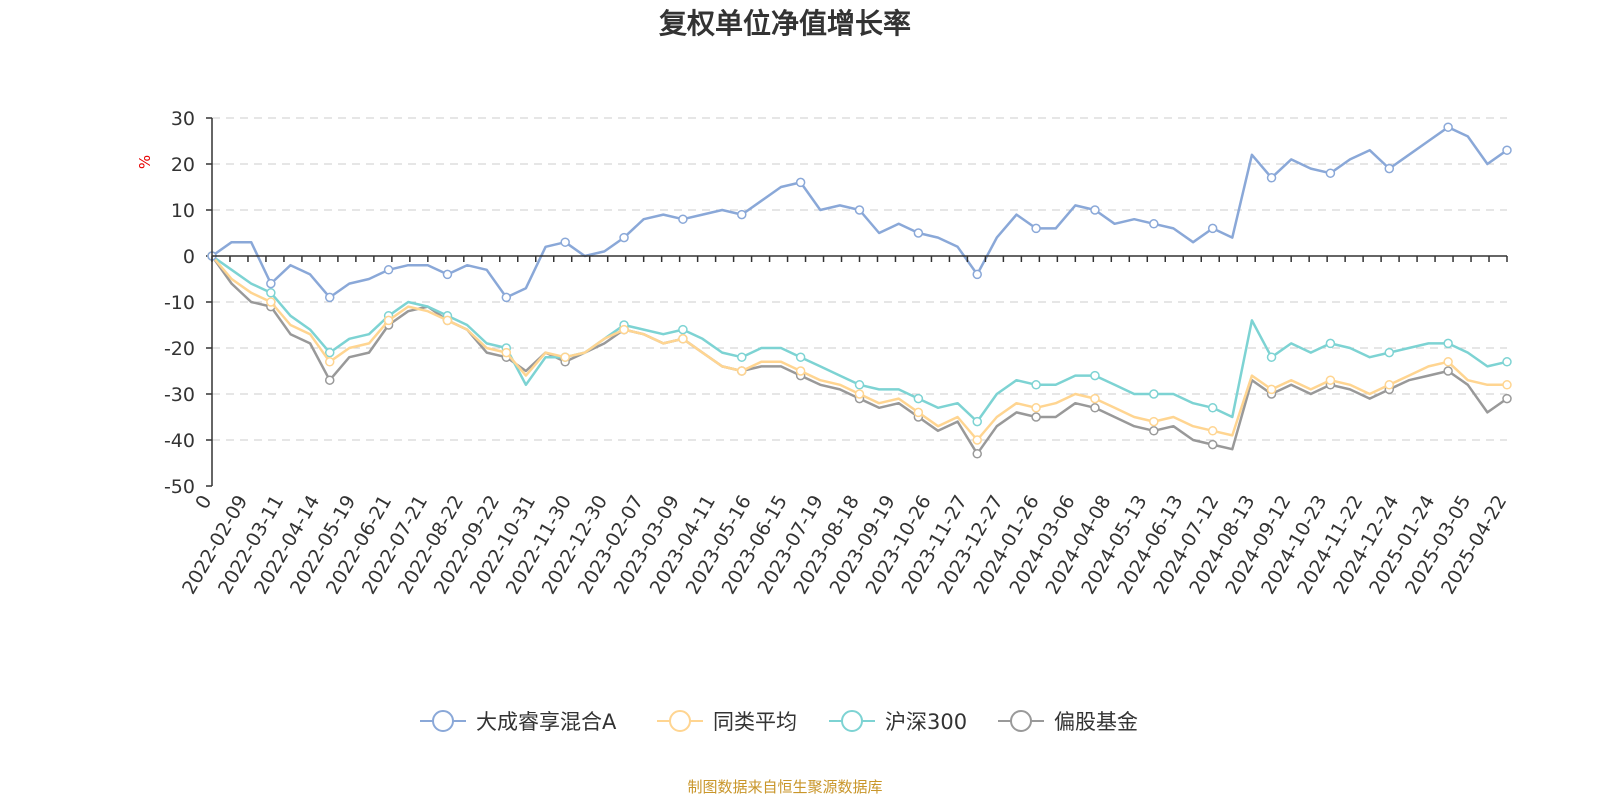  What do you see at coordinates (546, 722) in the screenshot?
I see `legend-label: 大成睿享混合A` at bounding box center [546, 722].